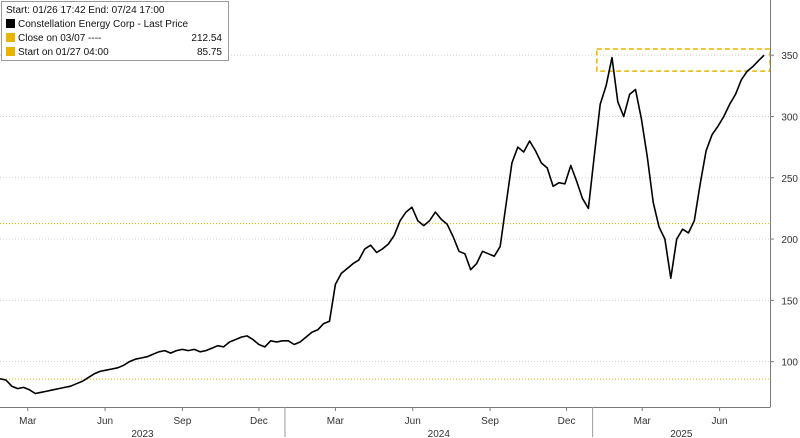 The height and width of the screenshot is (438, 800). Describe the element at coordinates (63, 52) in the screenshot. I see `legend-label-start: Start on 01/27 04:00` at that location.